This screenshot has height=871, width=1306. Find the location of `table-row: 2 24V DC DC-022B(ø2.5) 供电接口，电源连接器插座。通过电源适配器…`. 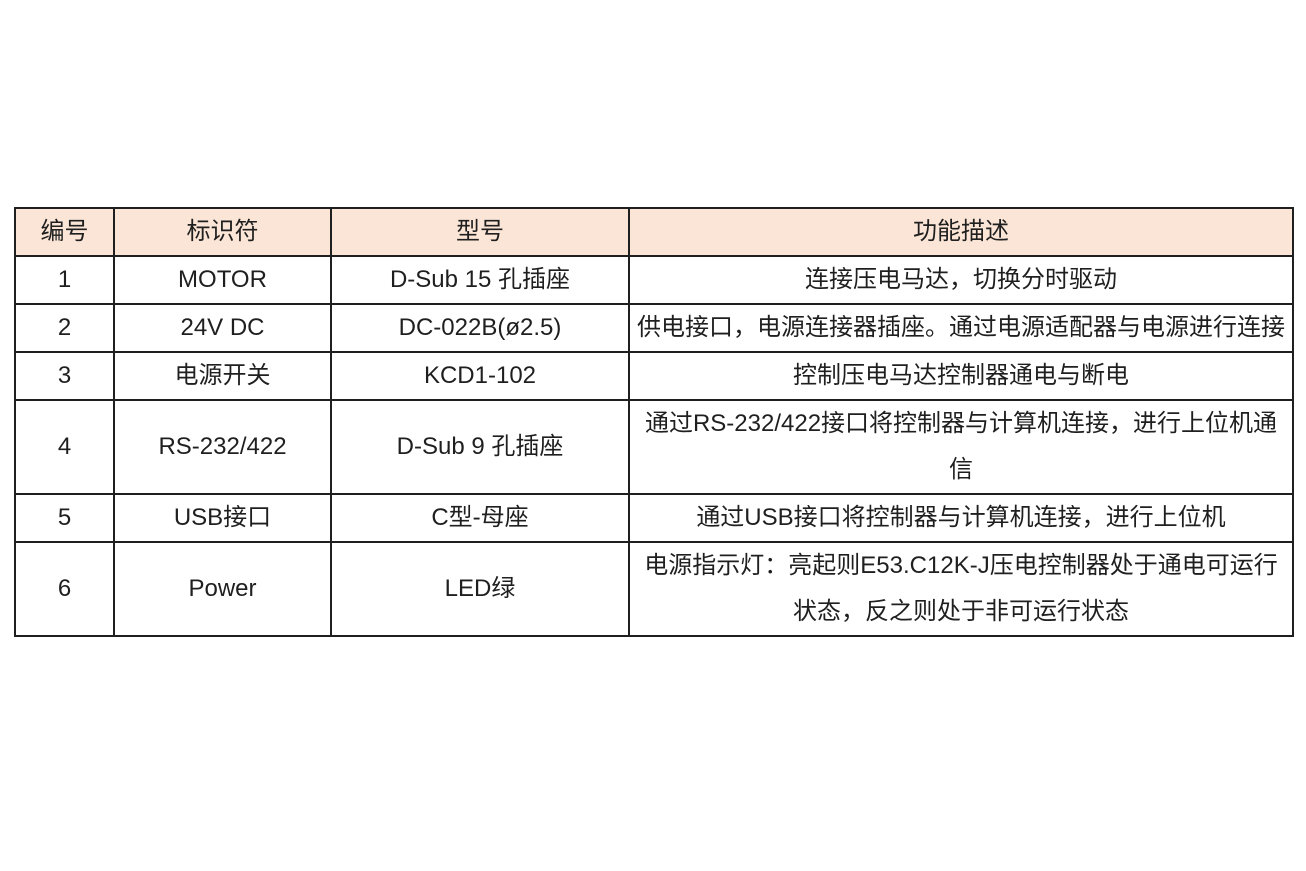

table-row: 2 24V DC DC-022B(ø2.5) 供电接口，电源连接器插座。通过电源适配器… is located at coordinates (654, 328).